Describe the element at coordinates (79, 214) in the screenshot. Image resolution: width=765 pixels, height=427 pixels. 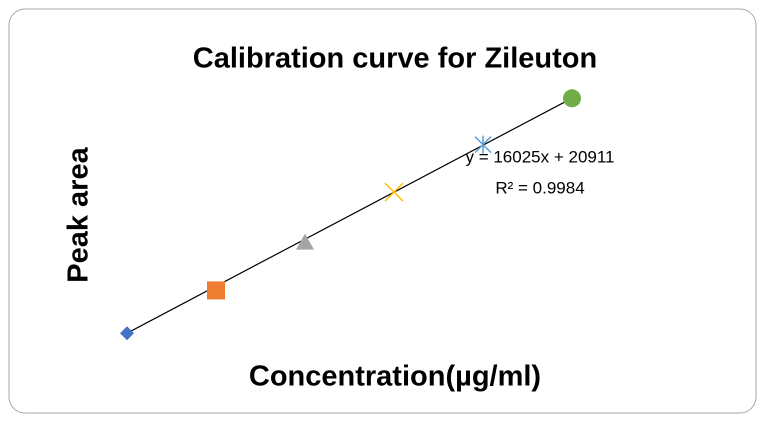
I see `y-axis-label: Peak area` at that location.